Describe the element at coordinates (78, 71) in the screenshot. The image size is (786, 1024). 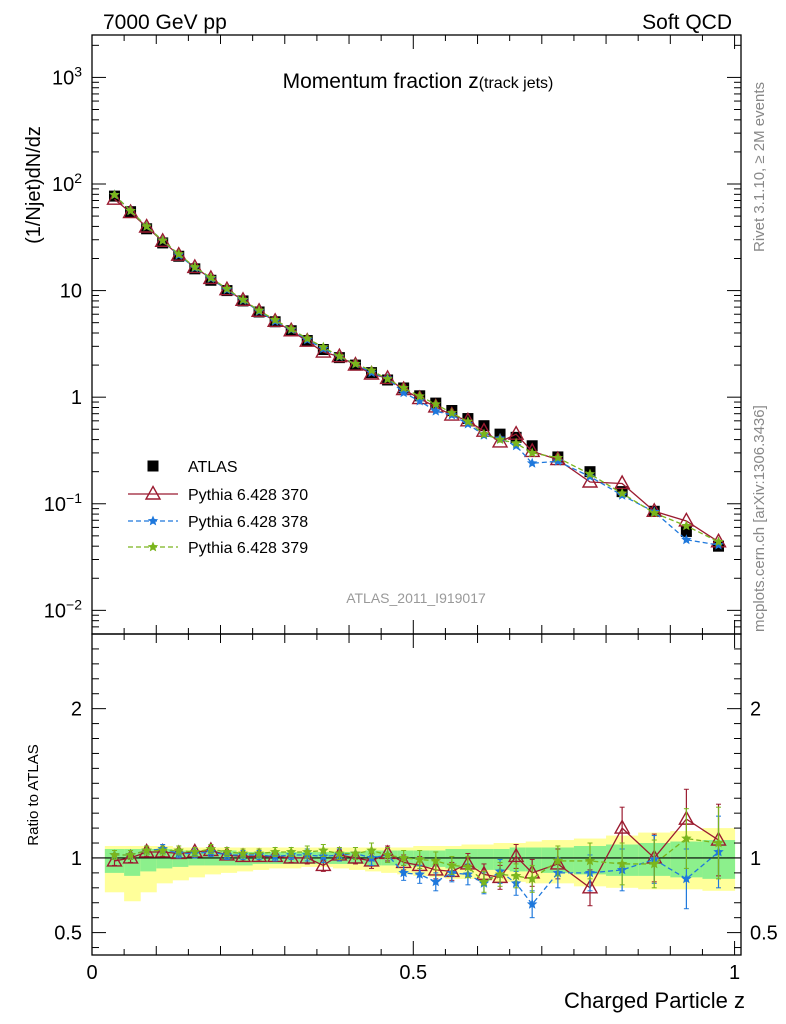
I see `tick-exponent: 3` at that location.